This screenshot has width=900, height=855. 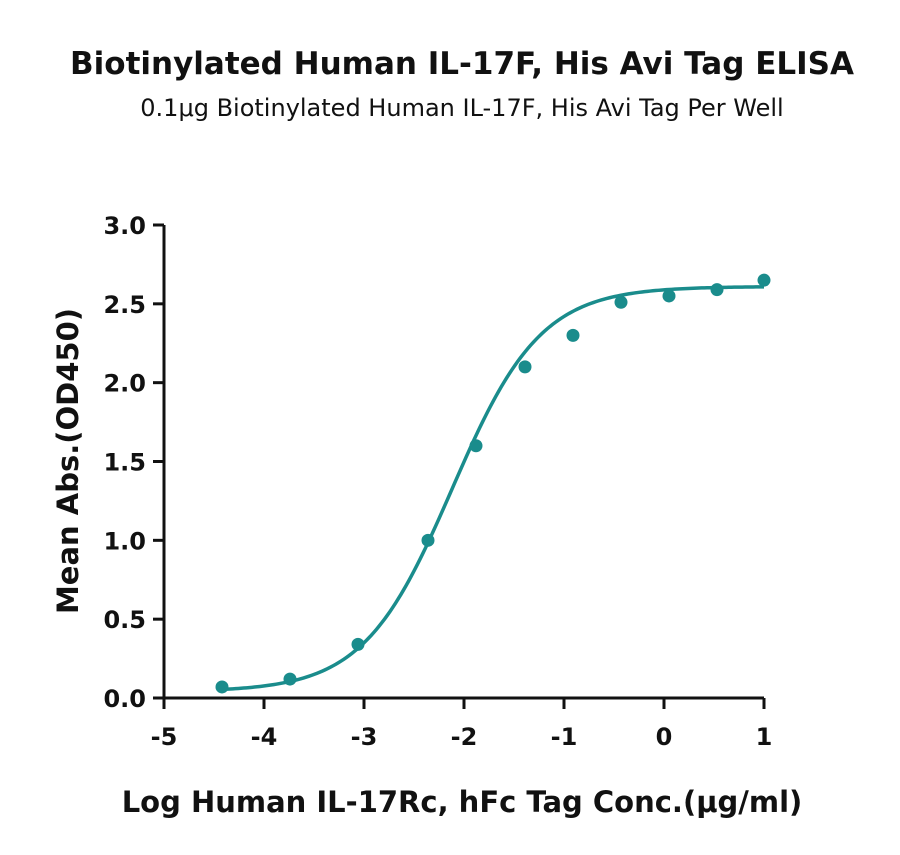 What do you see at coordinates (564, 737) in the screenshot?
I see `x-tick-label: -1` at bounding box center [564, 737].